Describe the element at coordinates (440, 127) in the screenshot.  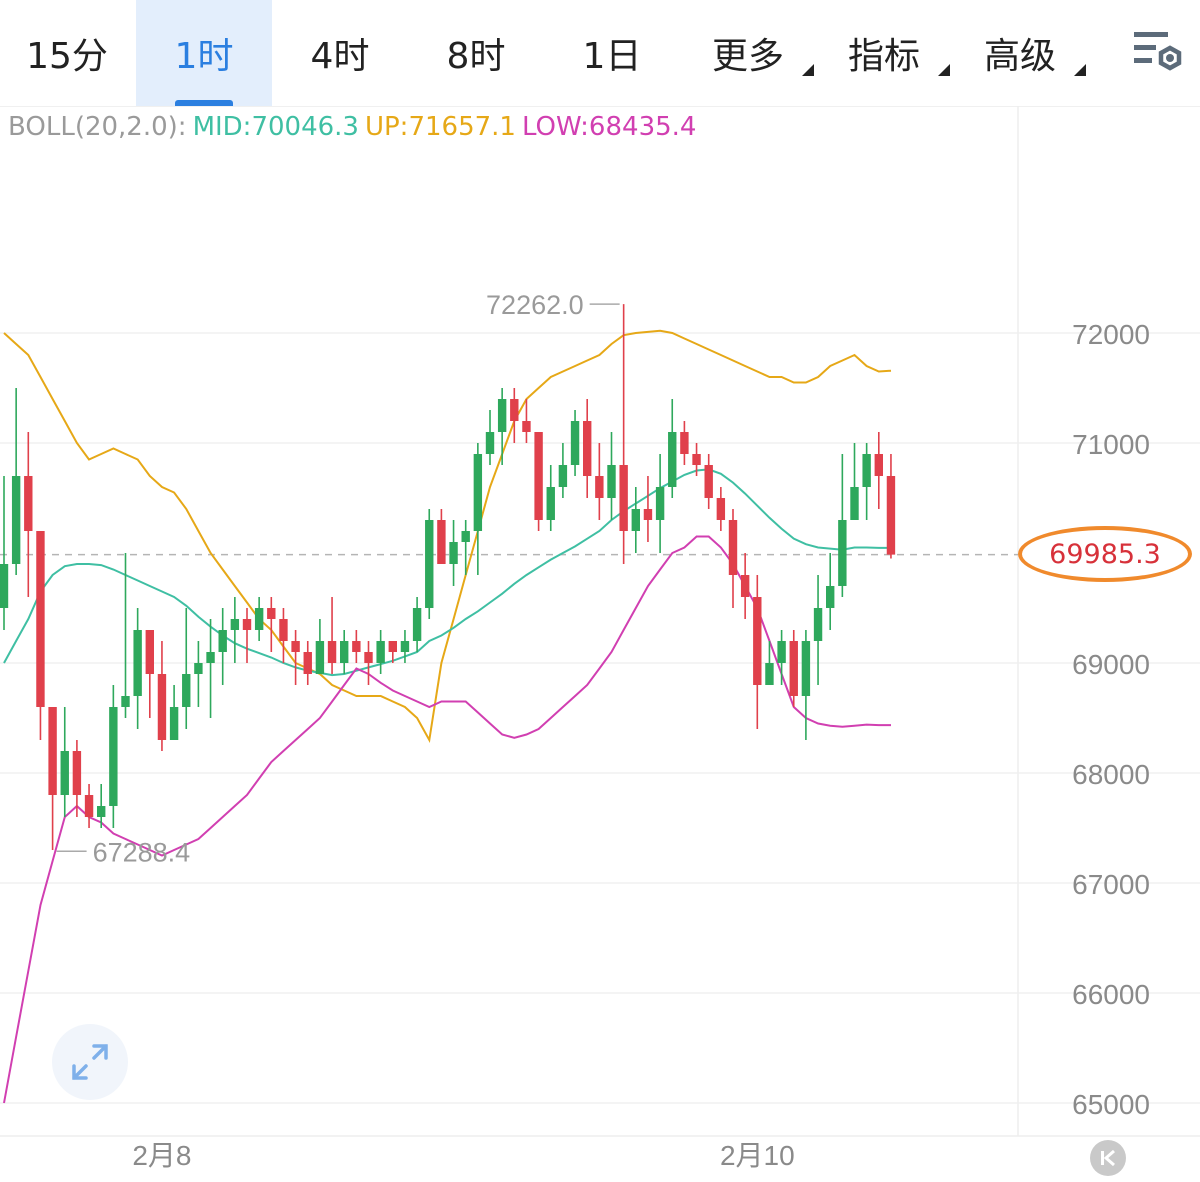
I see `boll-up-value: UP:71657.1` at that location.